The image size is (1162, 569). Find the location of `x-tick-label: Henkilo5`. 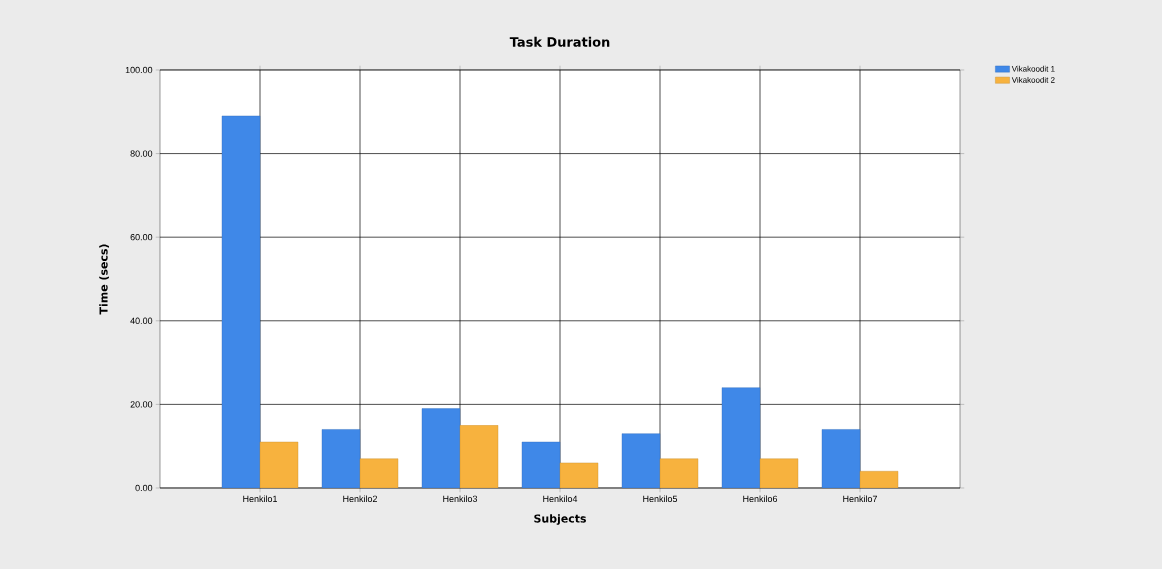

x-tick-label: Henkilo5 is located at coordinates (660, 499).